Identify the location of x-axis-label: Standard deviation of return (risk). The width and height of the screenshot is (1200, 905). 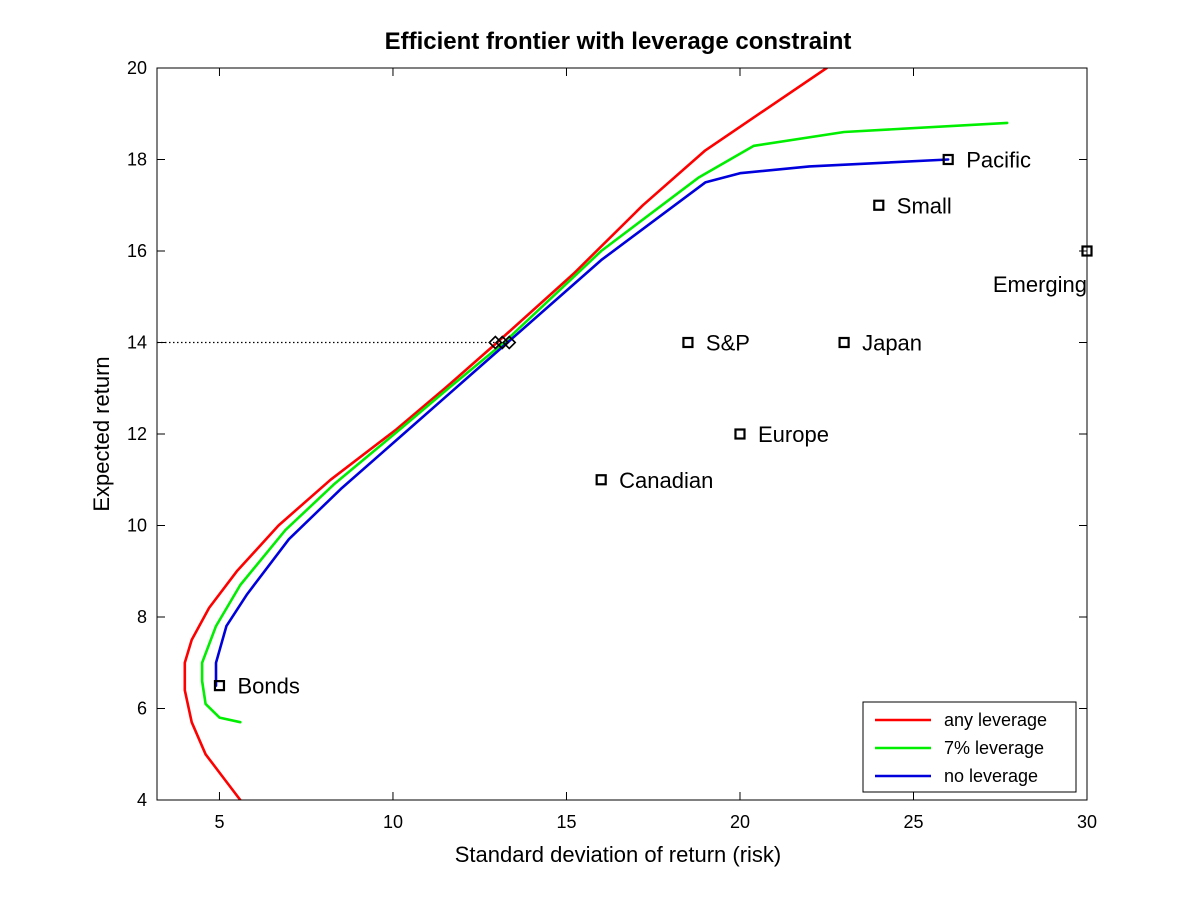
(618, 854).